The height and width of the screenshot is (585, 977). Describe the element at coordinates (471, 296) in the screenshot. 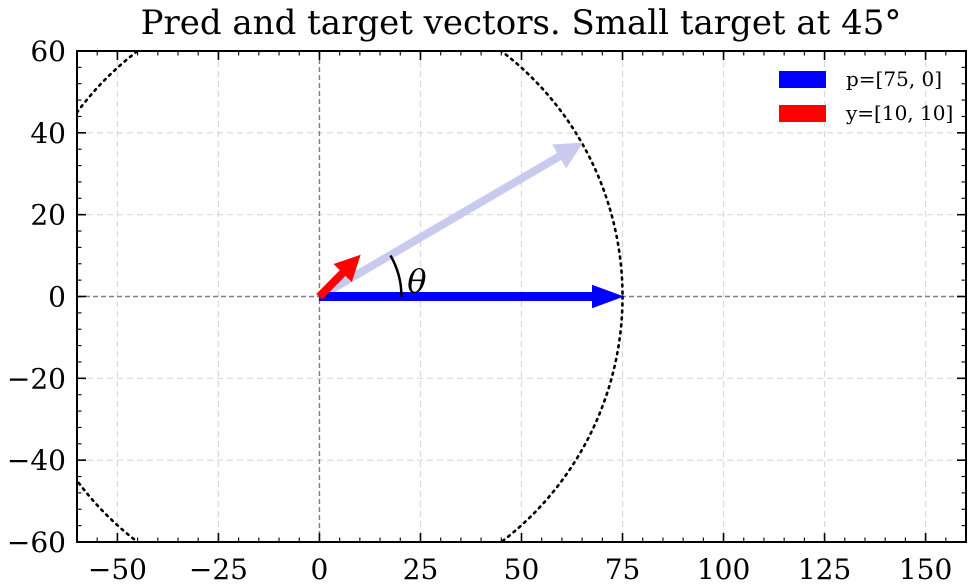

I see `pred-vector-arrow` at that location.